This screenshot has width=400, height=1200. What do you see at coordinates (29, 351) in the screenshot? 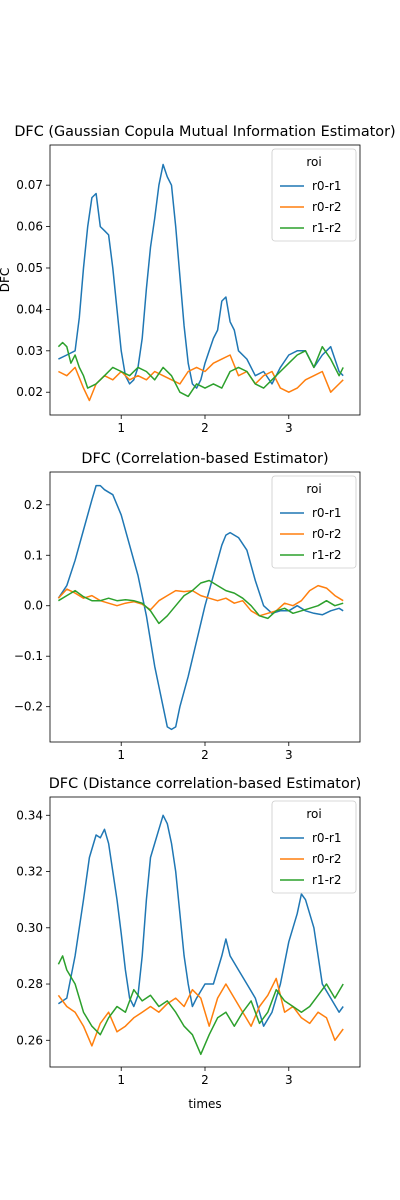
I see `y-tick-label: 0.03` at bounding box center [29, 351].